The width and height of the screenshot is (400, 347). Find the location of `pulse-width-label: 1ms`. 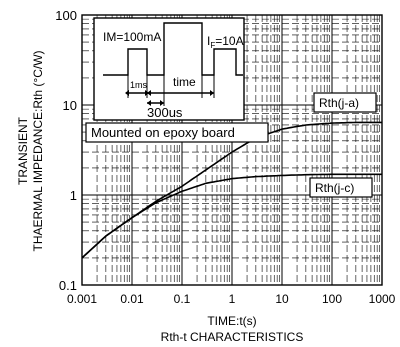

pulse-width-label: 1ms is located at coordinates (139, 85).